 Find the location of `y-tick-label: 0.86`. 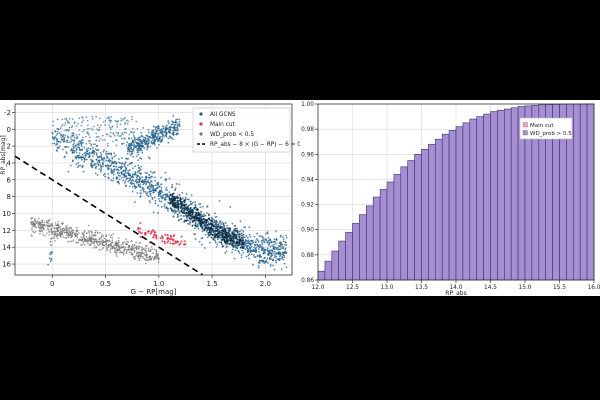

y-tick-label: 0.86 is located at coordinates (307, 281).